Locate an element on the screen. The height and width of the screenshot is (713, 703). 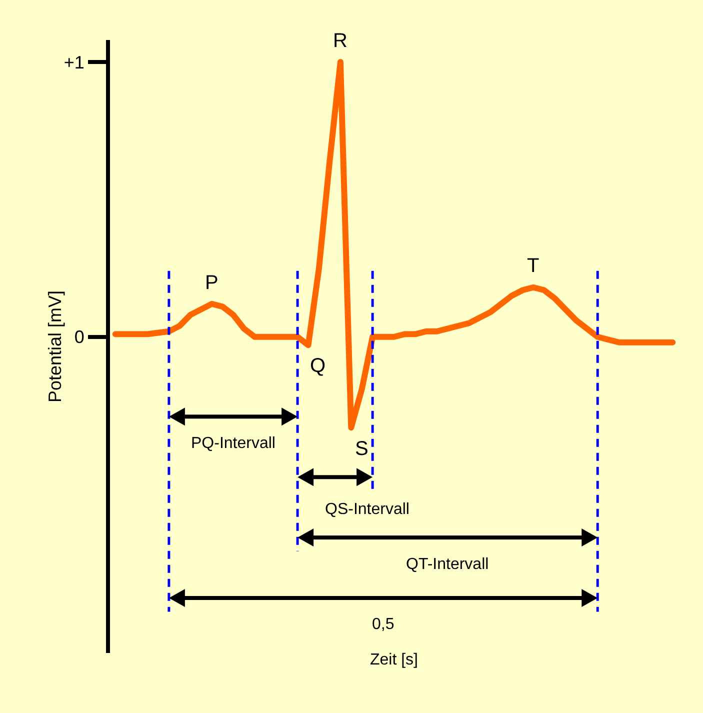
data-label: S is located at coordinates (361, 449).